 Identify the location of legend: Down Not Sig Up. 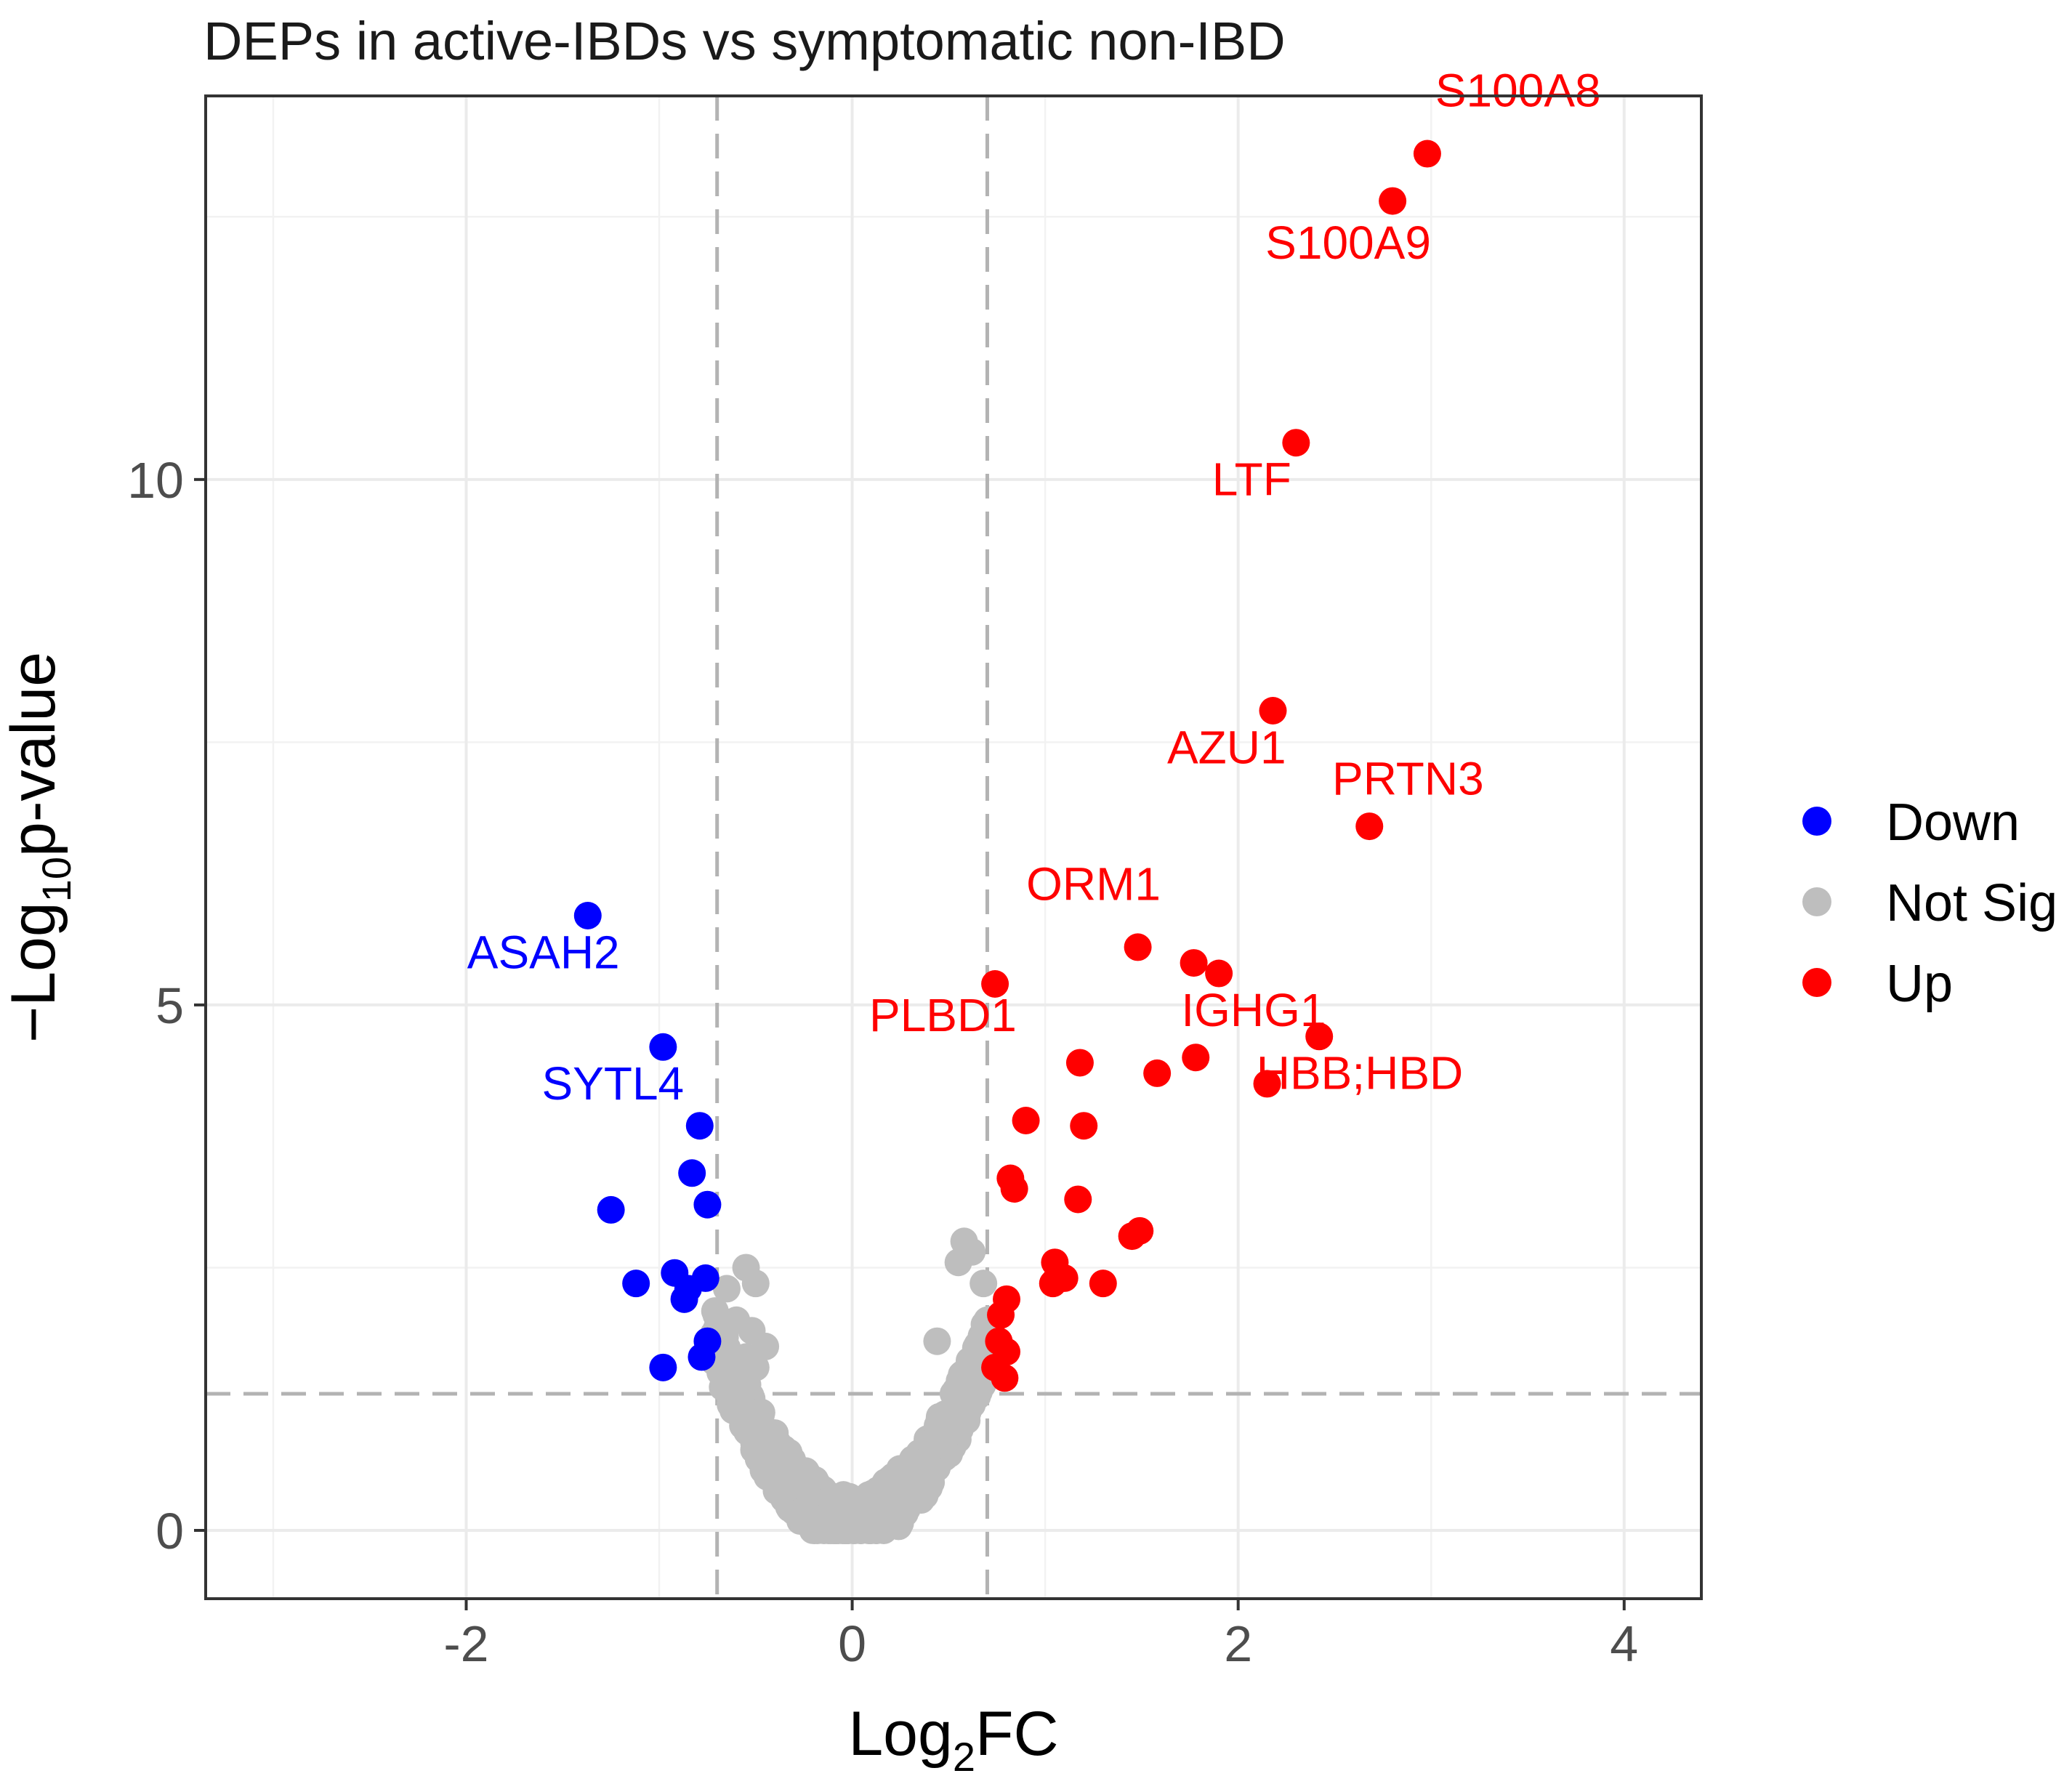
(1929, 904).